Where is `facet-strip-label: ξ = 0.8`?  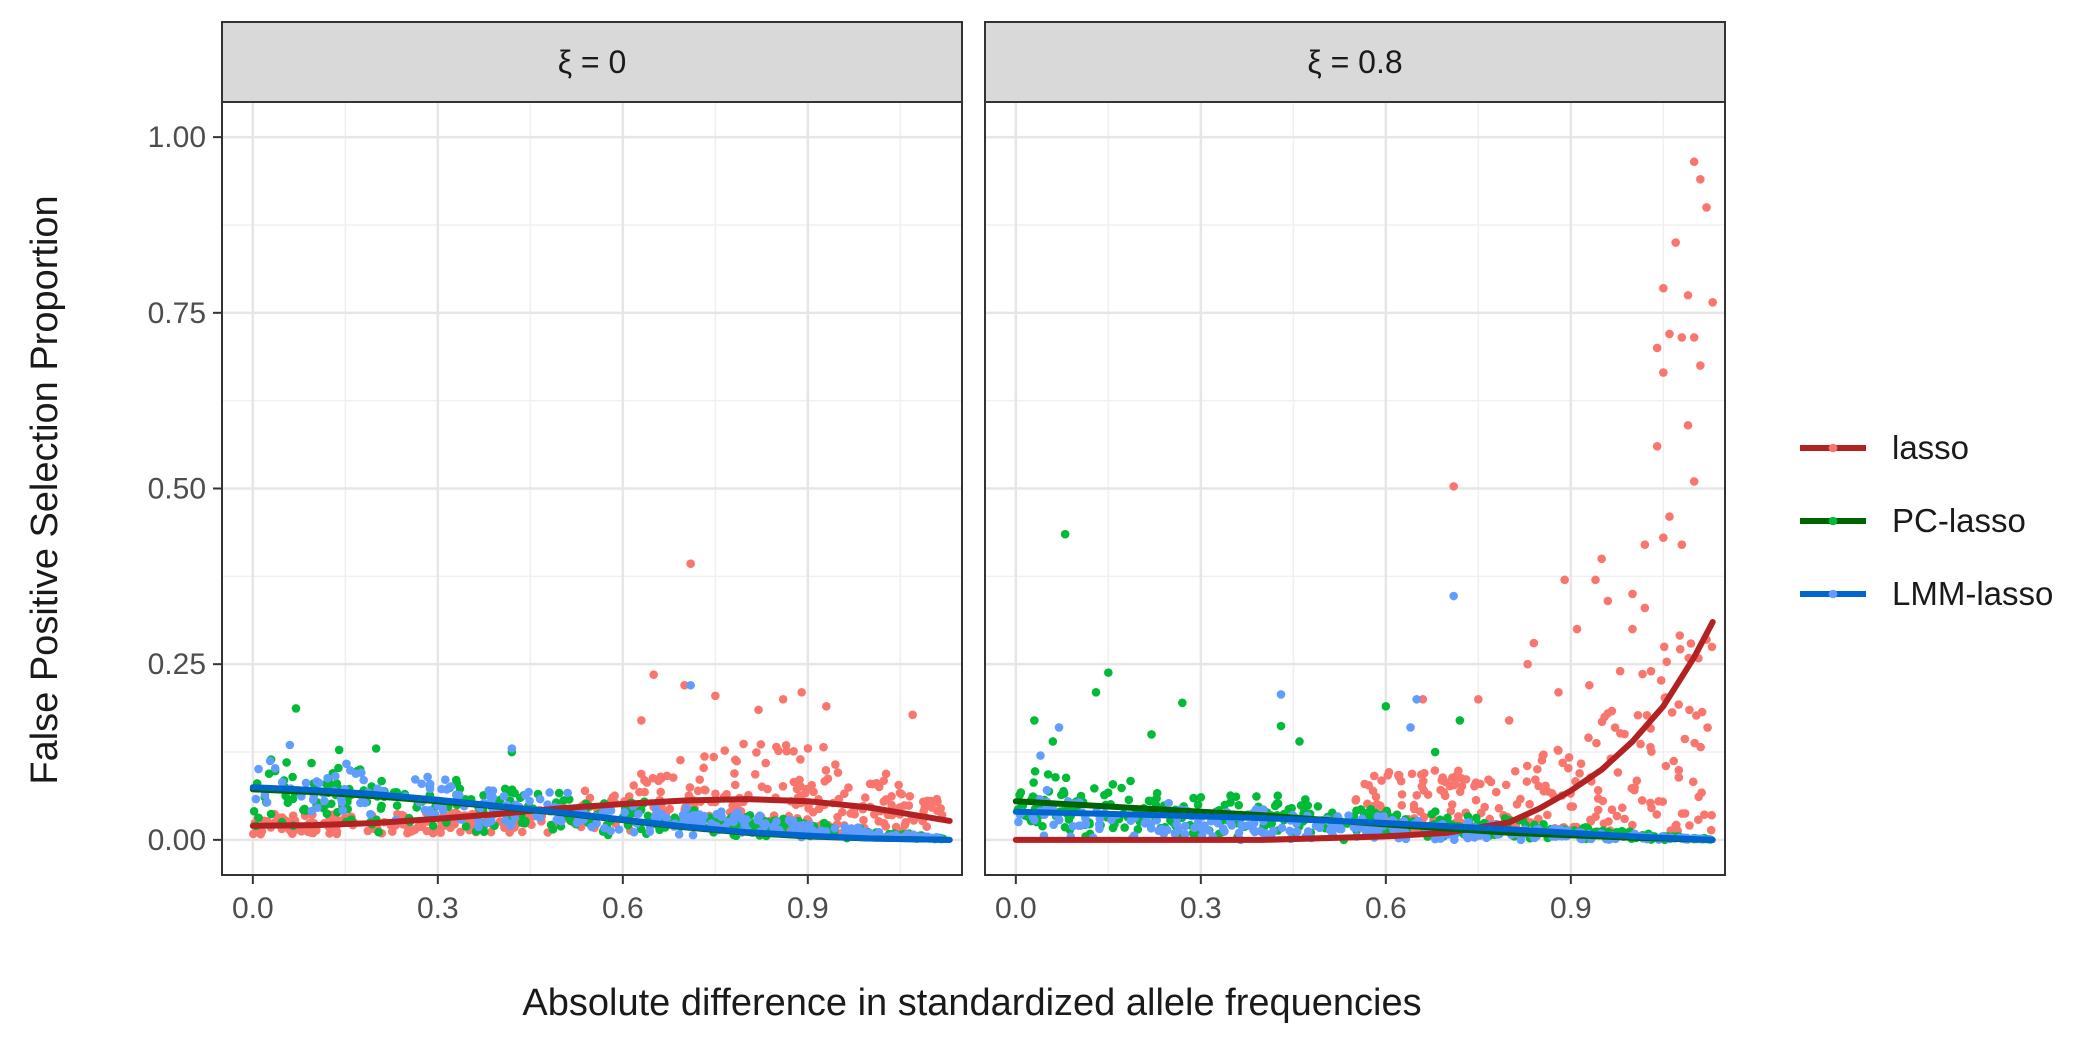
facet-strip-label: ξ = 0.8 is located at coordinates (1354, 62).